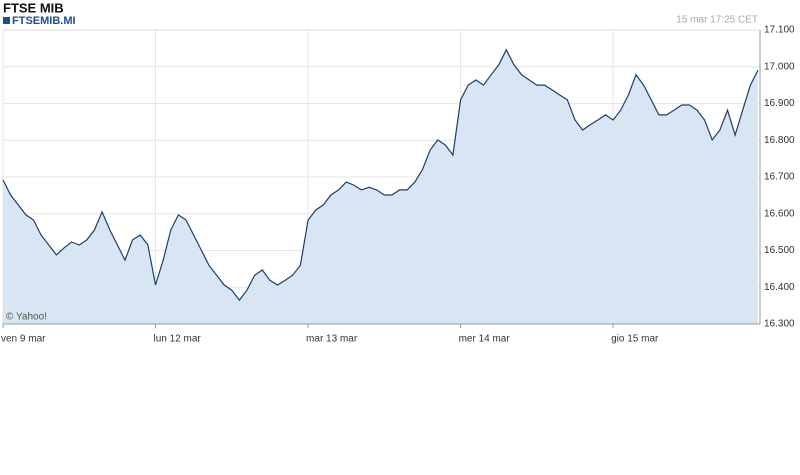  What do you see at coordinates (44, 21) in the screenshot?
I see `chart-subtitle: FTSEMIB.MI` at bounding box center [44, 21].